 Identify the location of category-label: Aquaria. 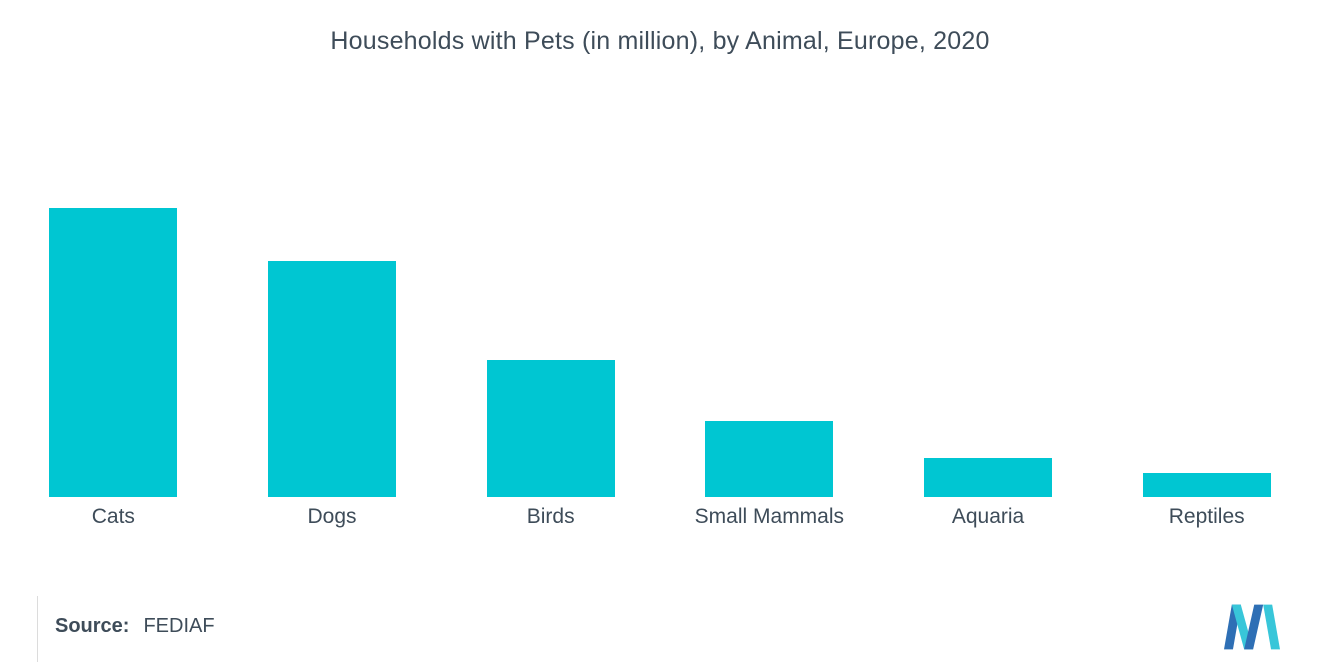
(988, 516).